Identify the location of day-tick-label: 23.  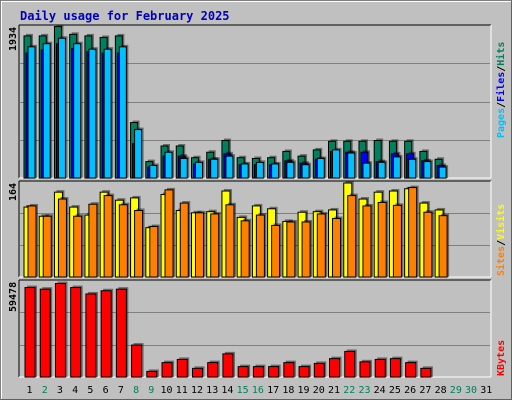
(364, 390).